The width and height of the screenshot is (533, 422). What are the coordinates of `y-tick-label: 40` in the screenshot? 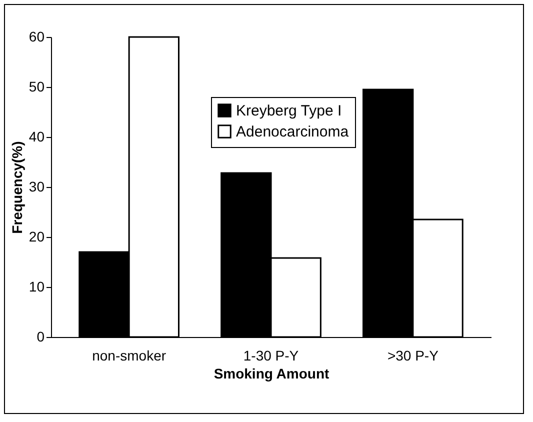 It's located at (36, 136).